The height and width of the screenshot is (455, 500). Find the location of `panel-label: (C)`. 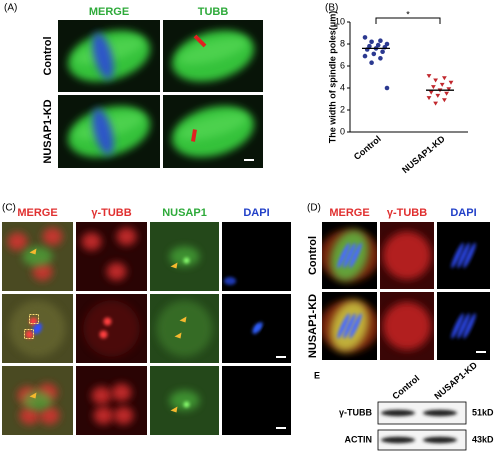

panel-label: (C) is located at coordinates (9, 208).